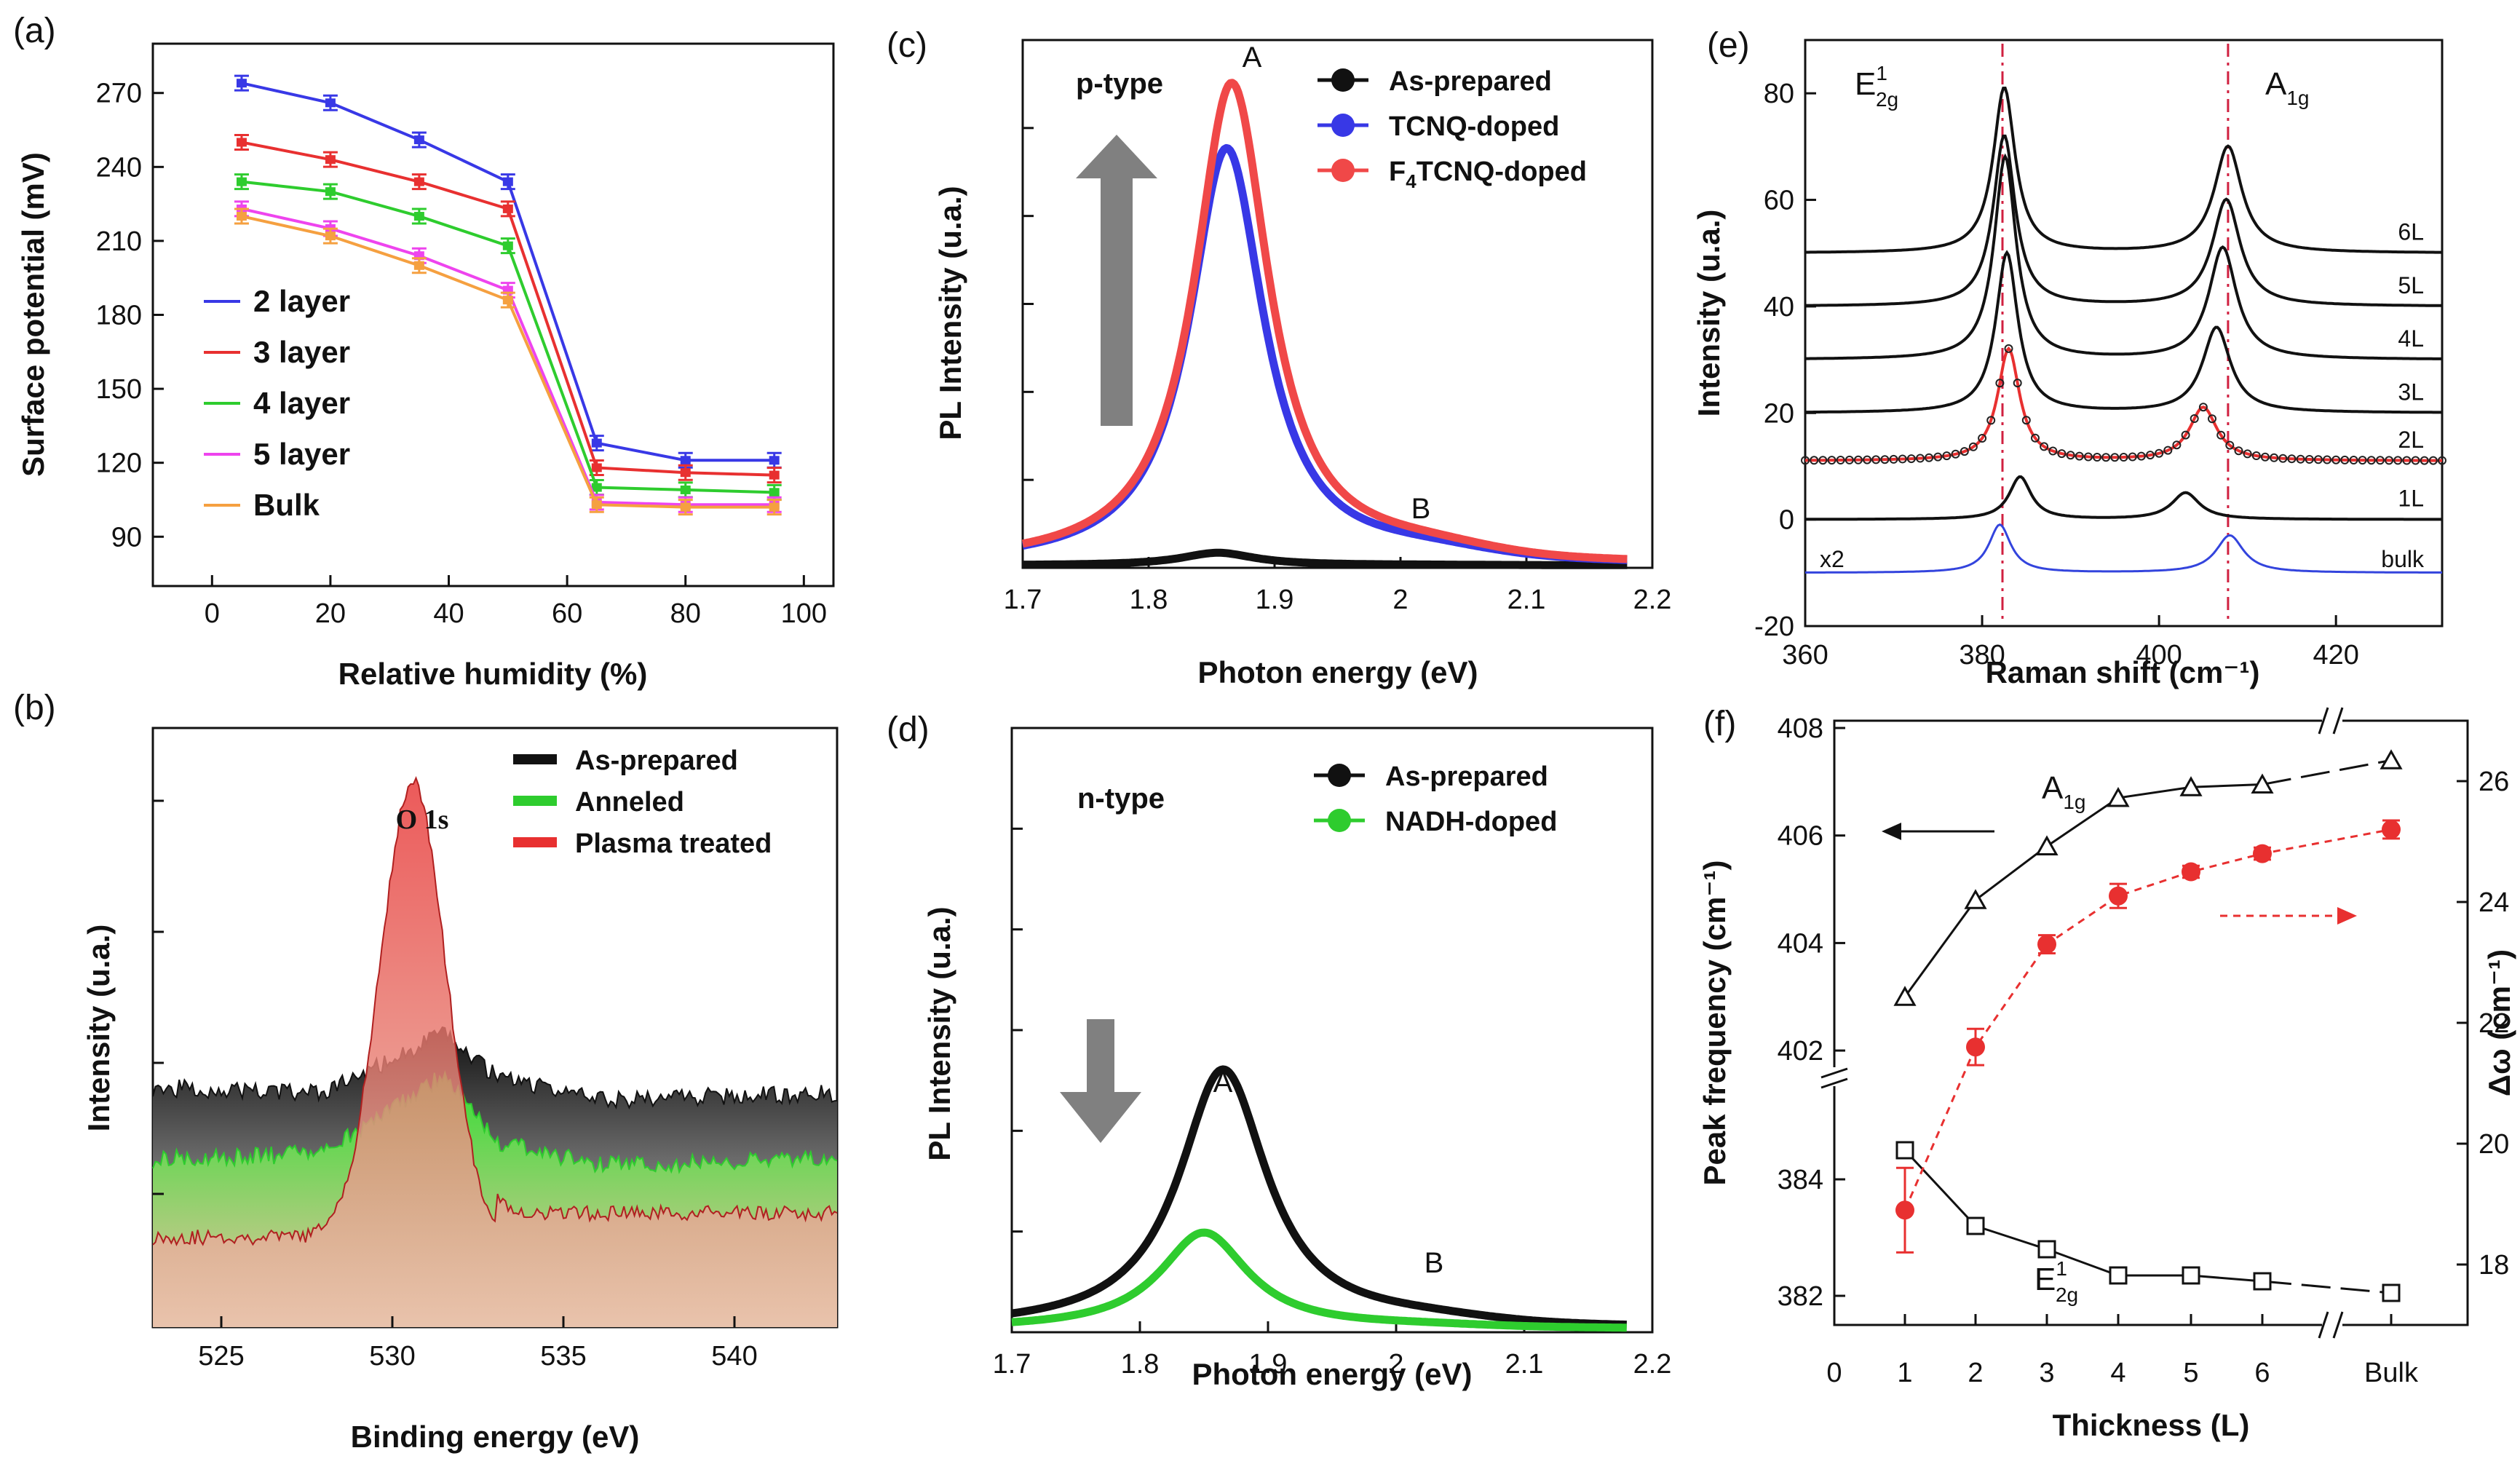 The width and height of the screenshot is (2520, 1472). What do you see at coordinates (1252, 57) in the screenshot?
I see `peak-label-a-c: A` at bounding box center [1252, 57].